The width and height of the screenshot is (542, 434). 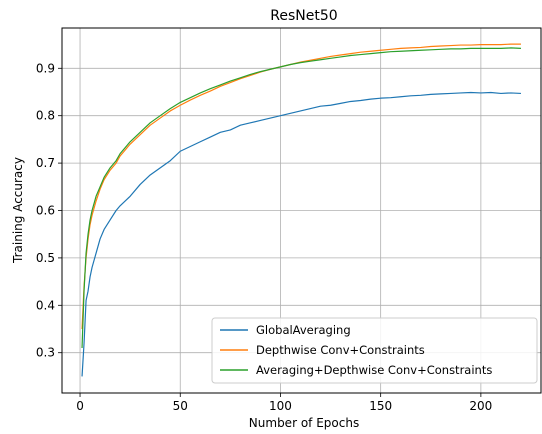 I want to click on y-tick-label: 0.9, so click(x=45, y=68).